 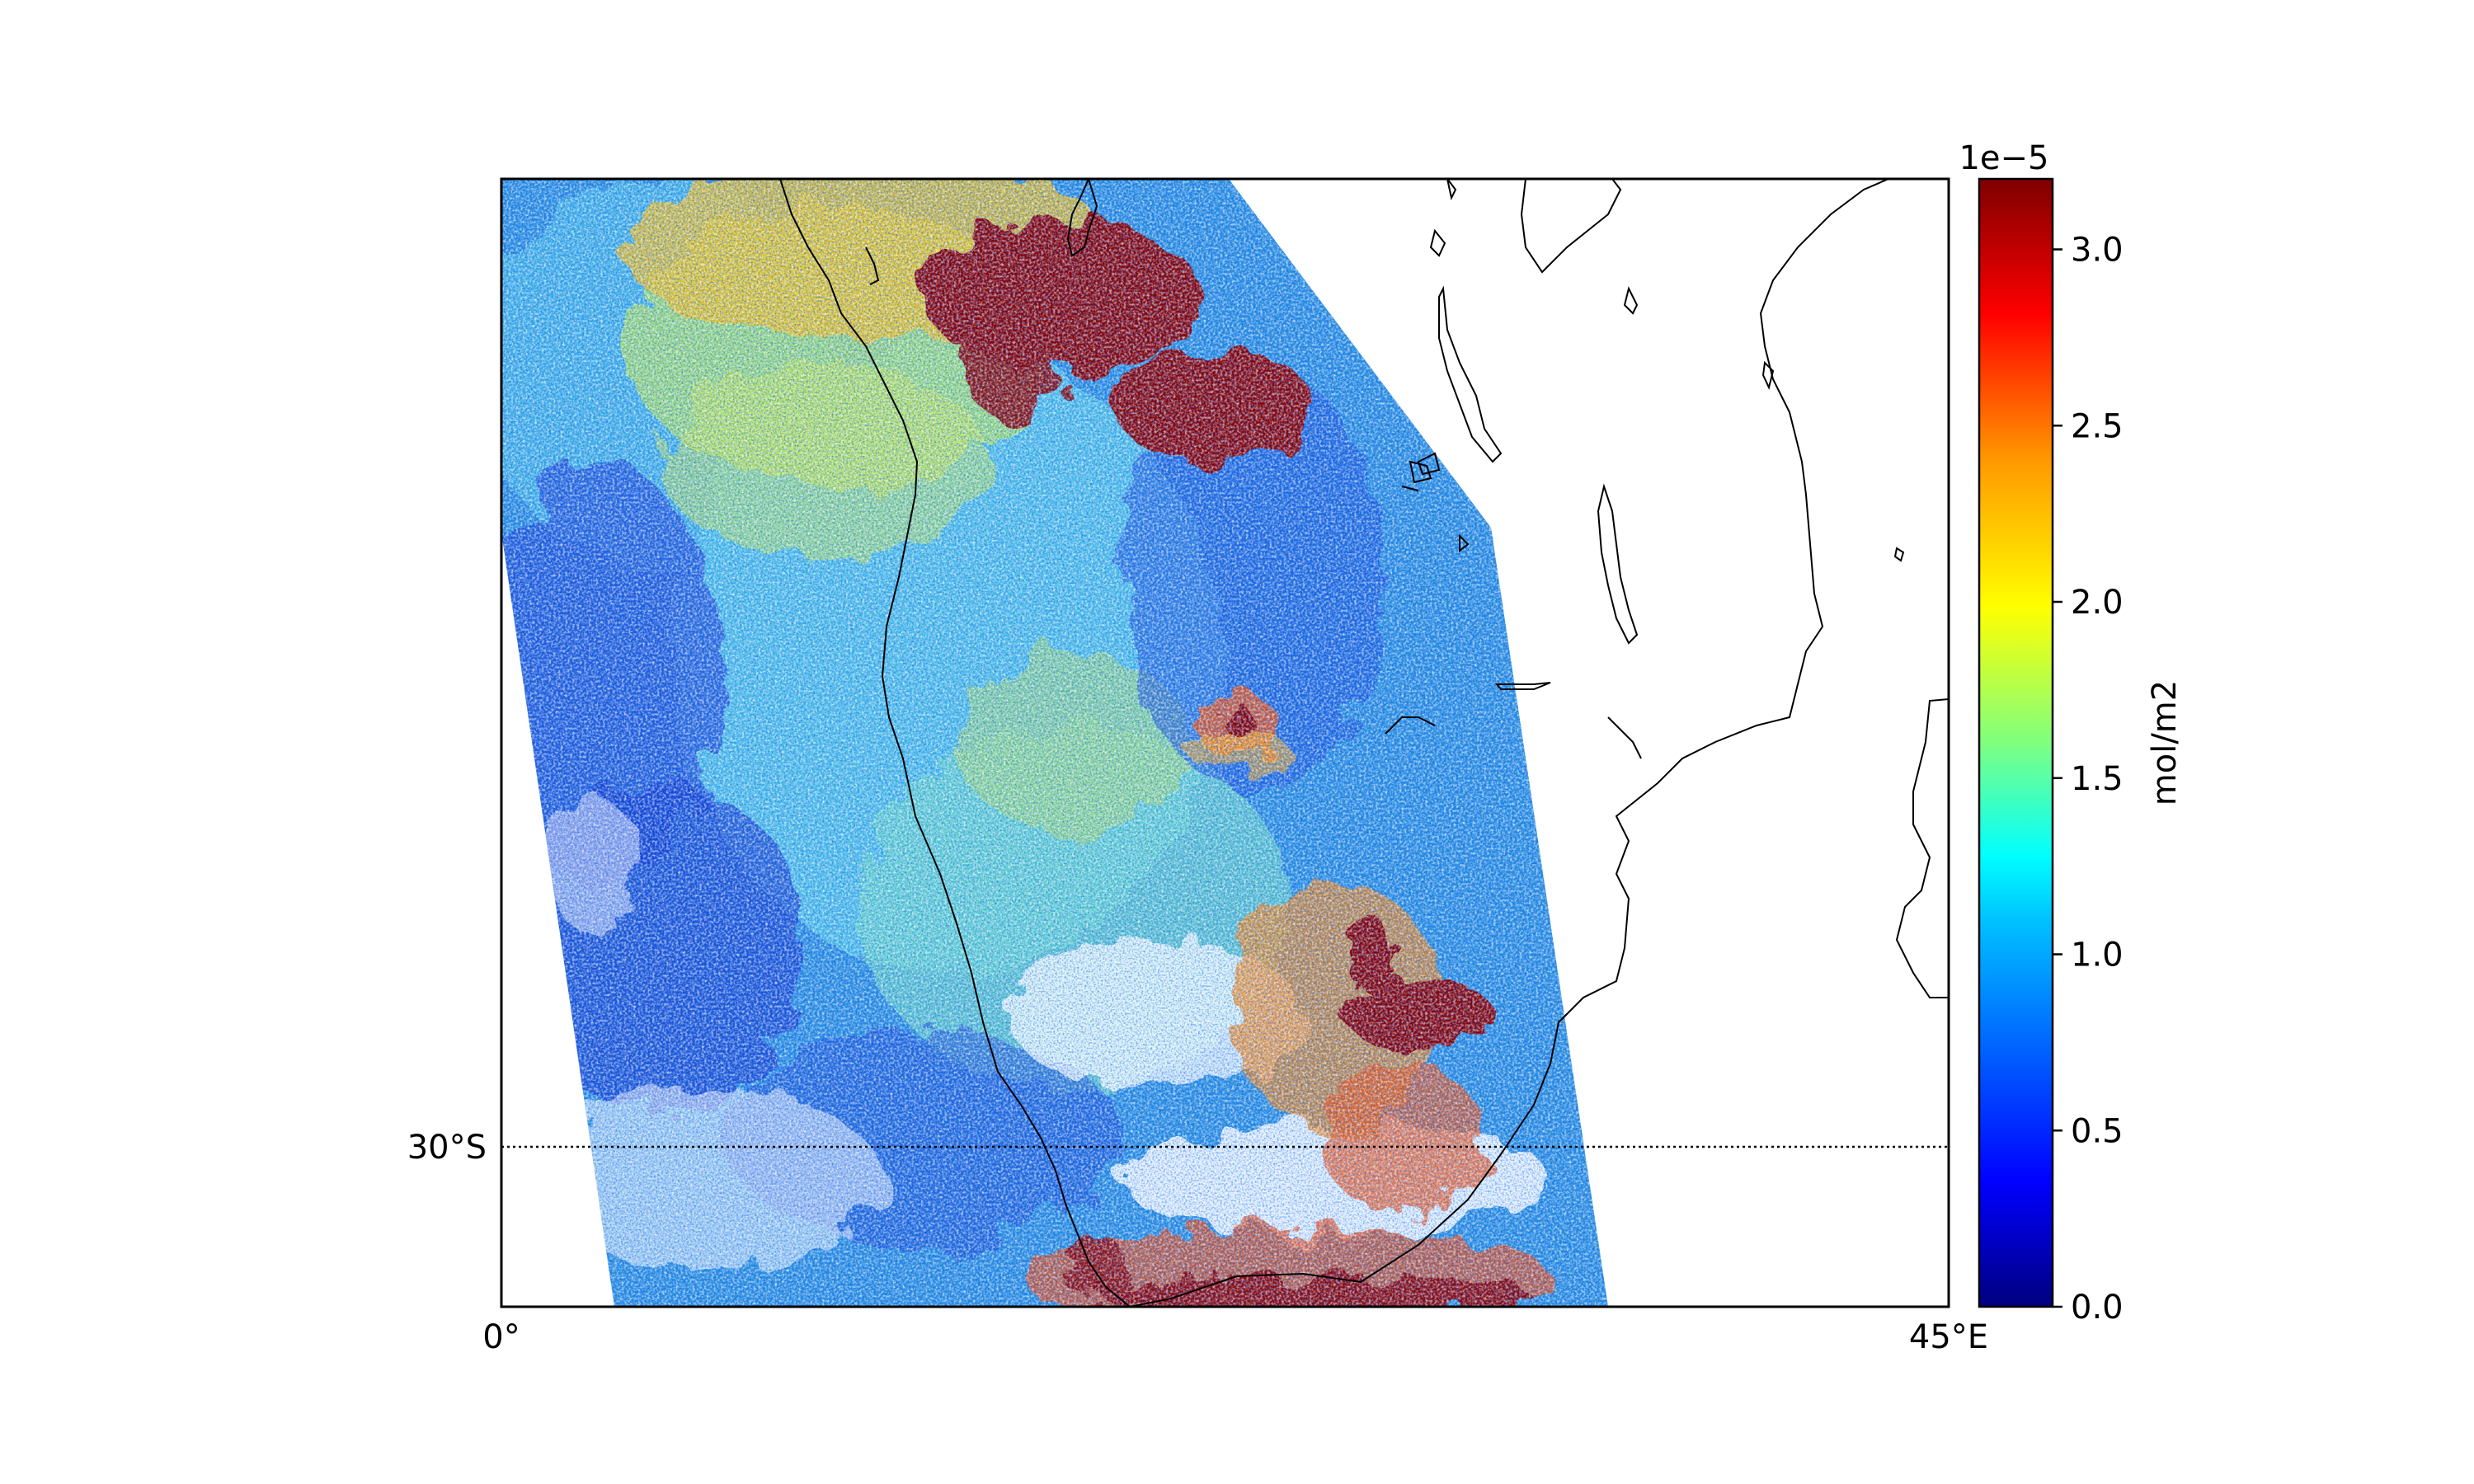 I want to click on lake-turkana-small, so click(x=1451, y=189).